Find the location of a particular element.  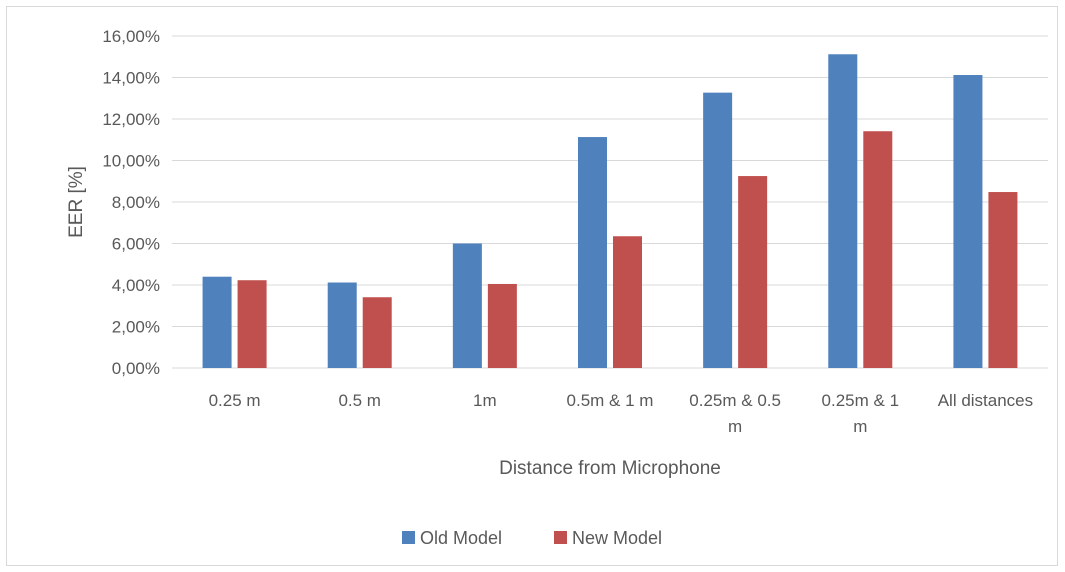

y-tick-label: 16,00% is located at coordinates (131, 36).